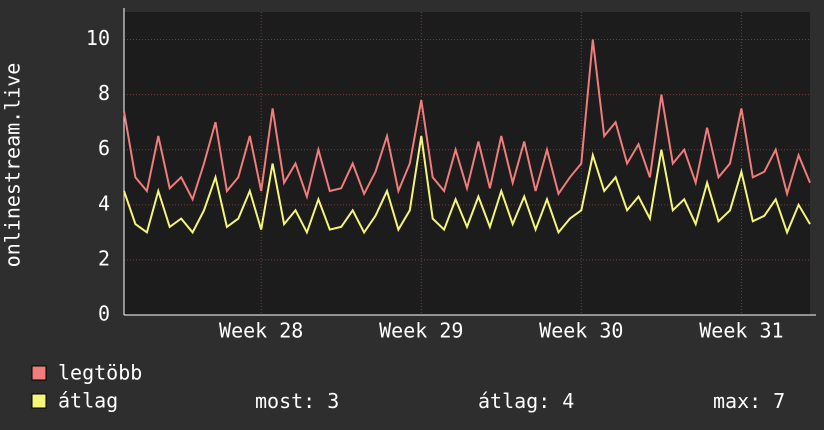 Image resolution: width=824 pixels, height=430 pixels. I want to click on stat: most: 3, so click(297, 401).